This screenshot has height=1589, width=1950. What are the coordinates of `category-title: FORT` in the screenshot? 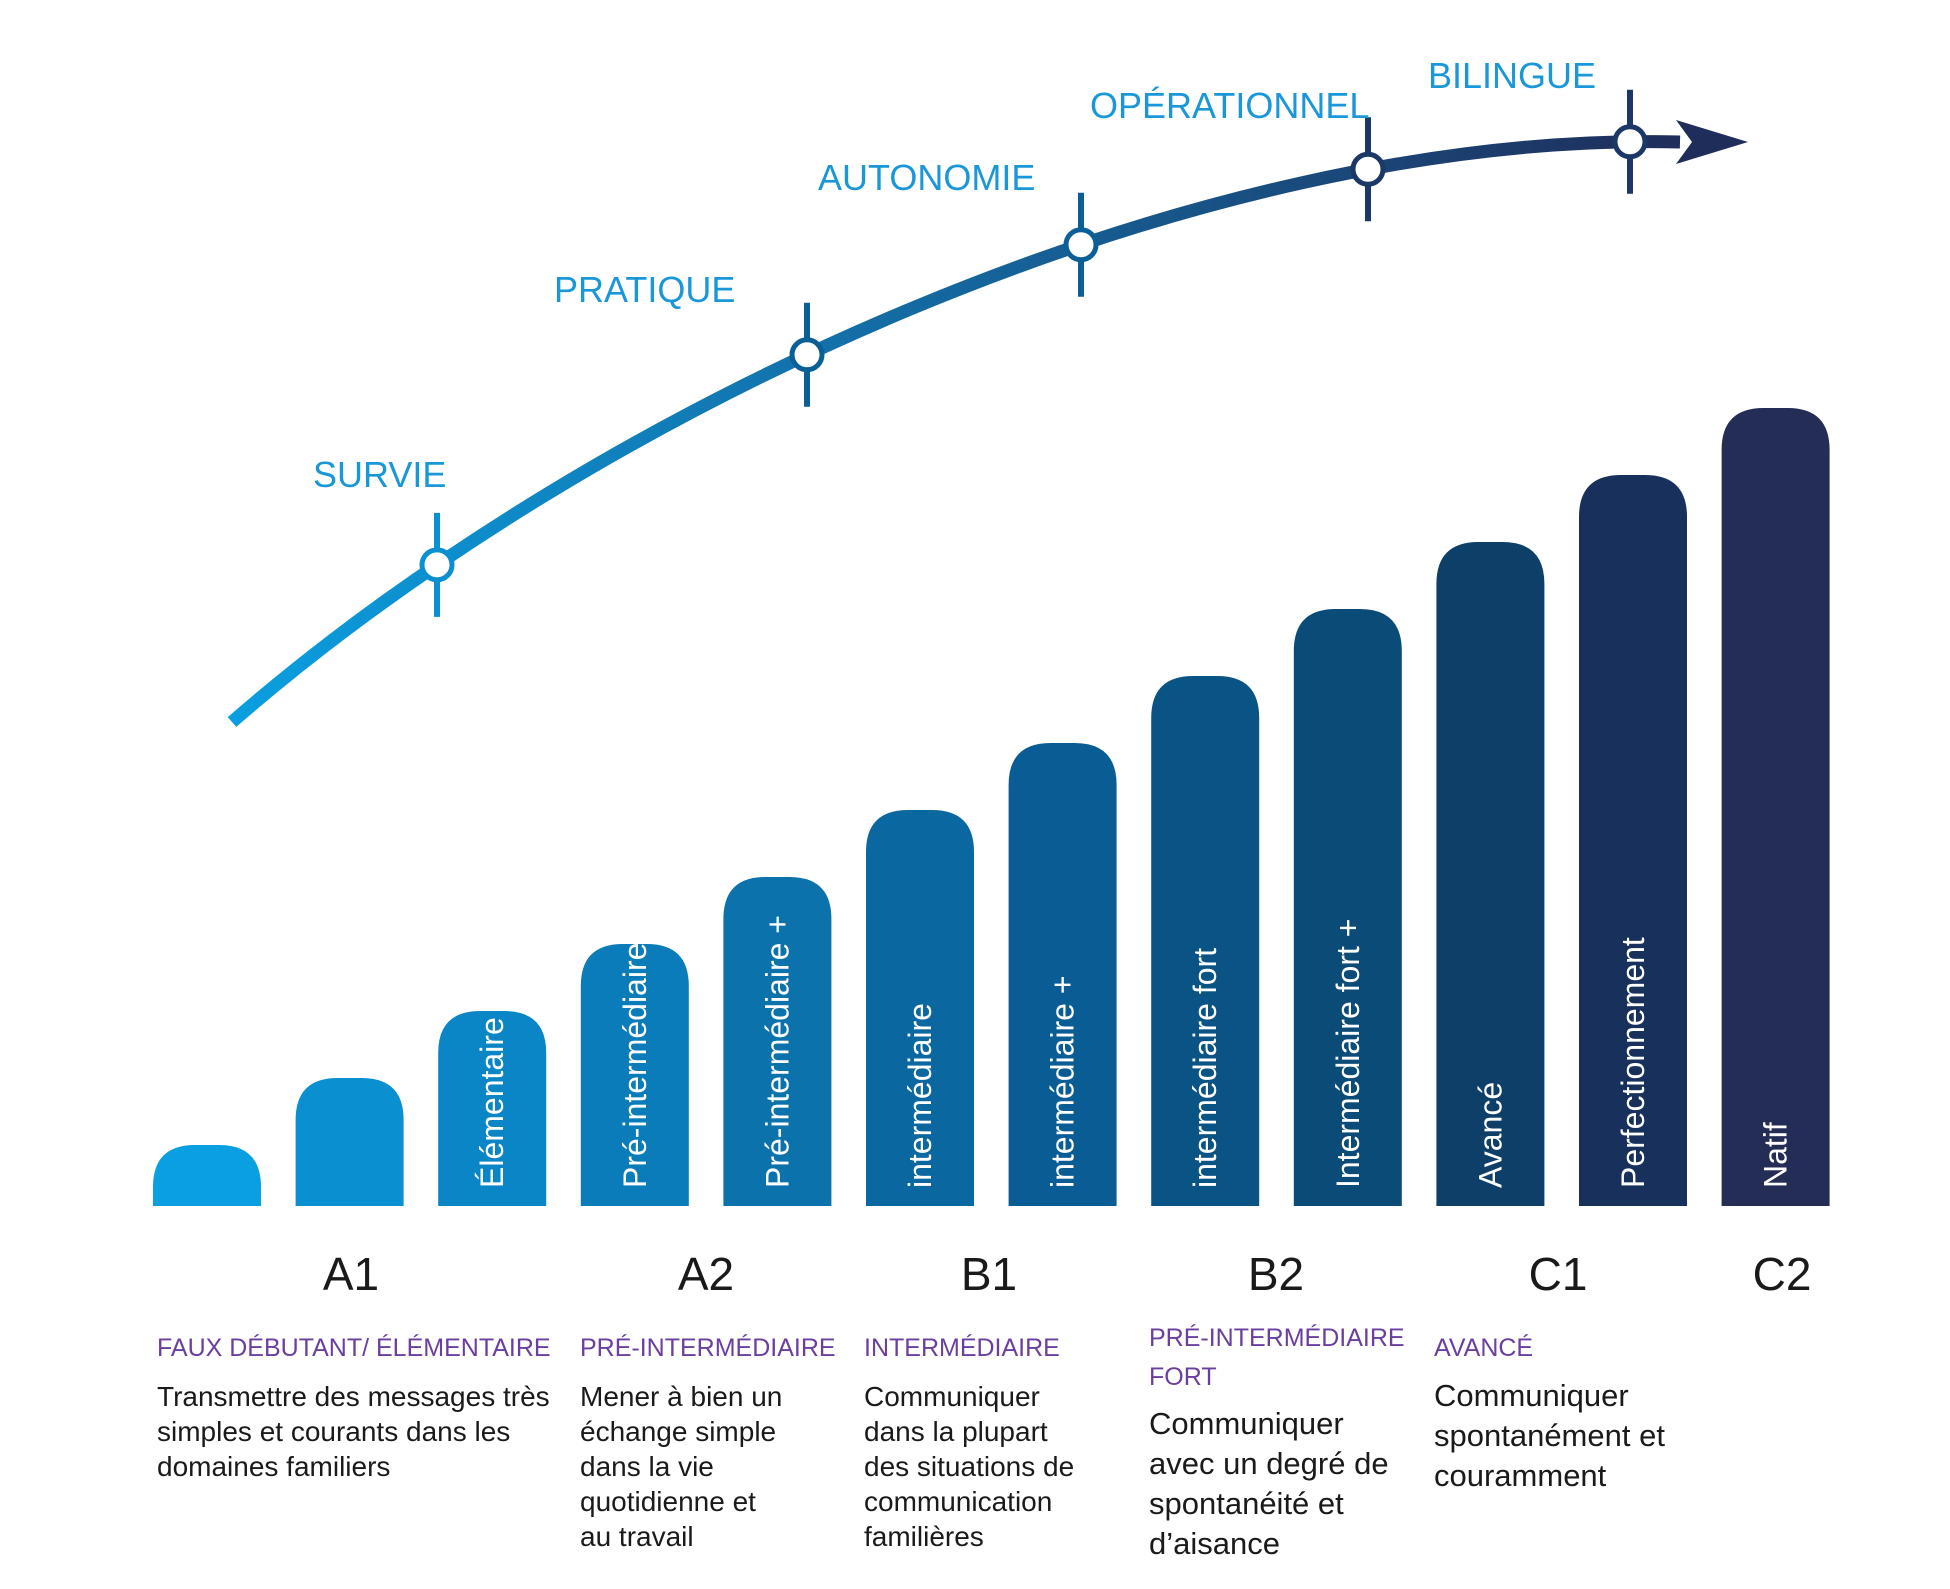 It's located at (1183, 1377).